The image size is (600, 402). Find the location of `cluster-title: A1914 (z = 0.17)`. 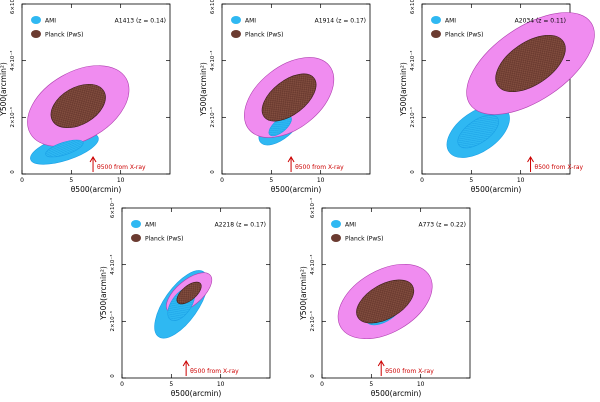

cluster-title: A1914 (z = 0.17) is located at coordinates (340, 21).